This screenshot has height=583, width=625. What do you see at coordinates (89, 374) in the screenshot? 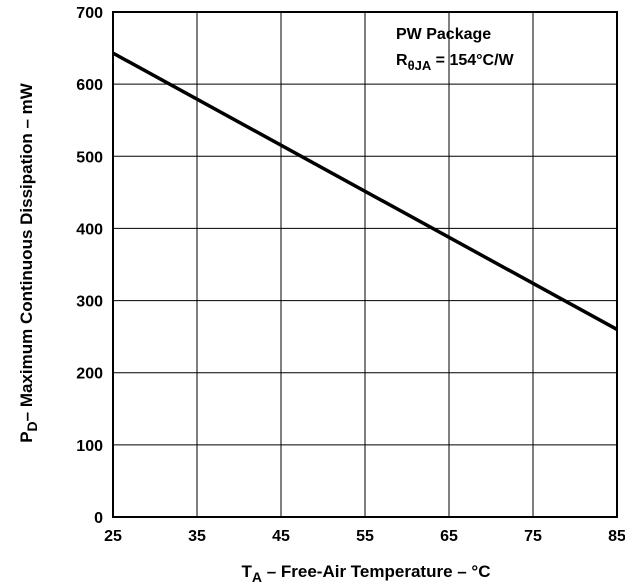
I see `y-tick-label: 200` at bounding box center [89, 374].